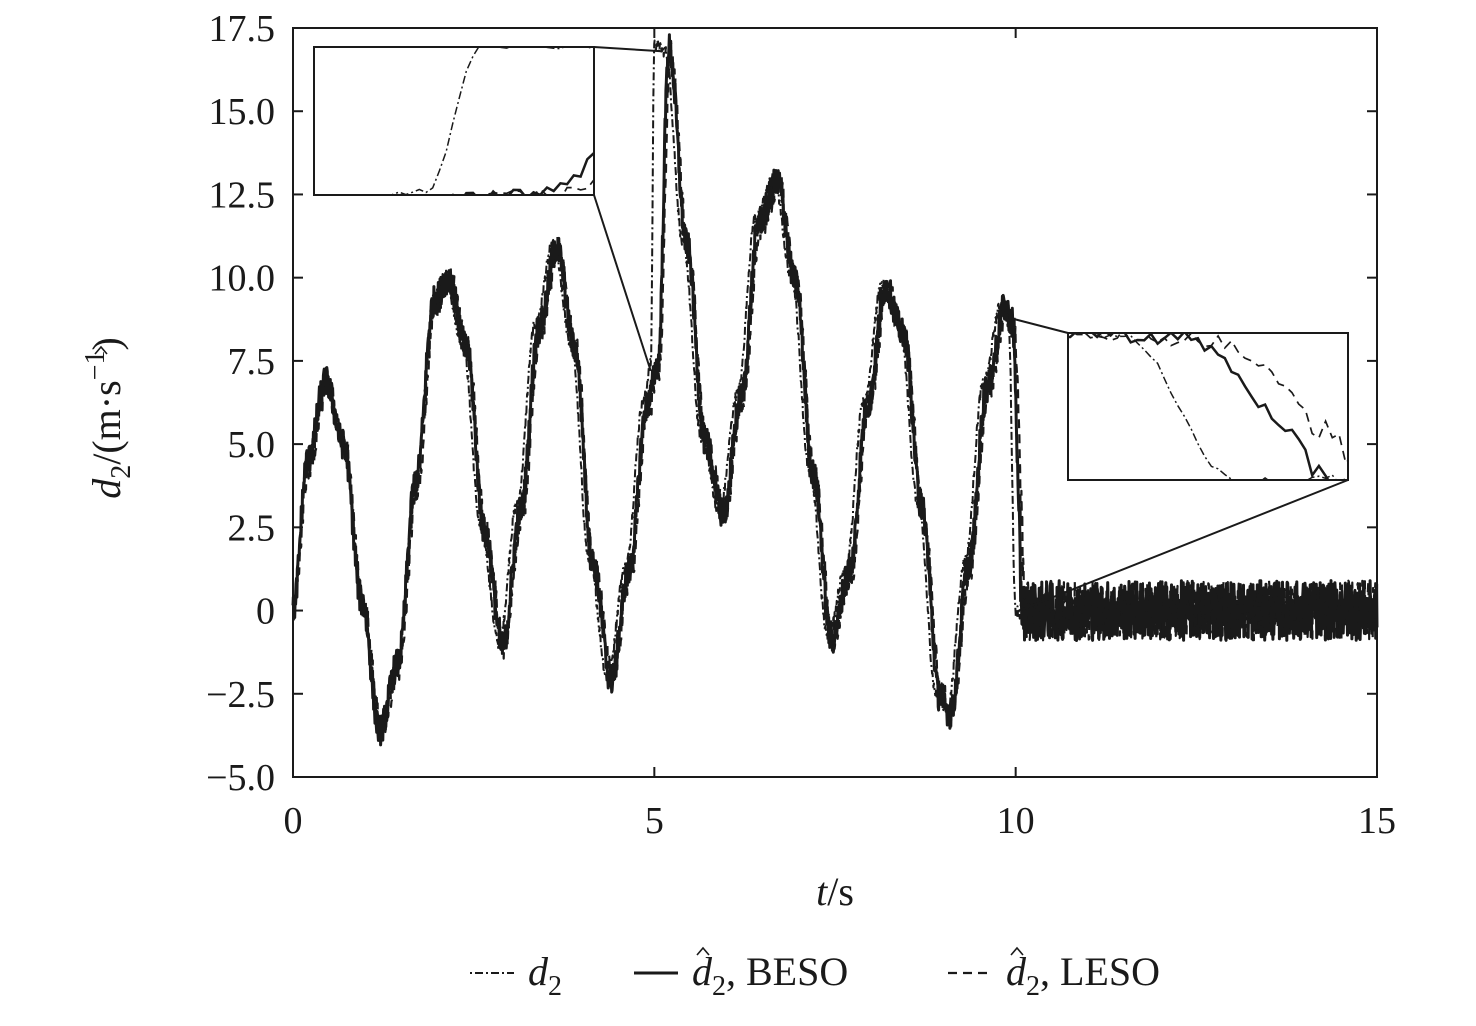  Describe the element at coordinates (101, 350) in the screenshot. I see `y-axis-label-hat` at that location.